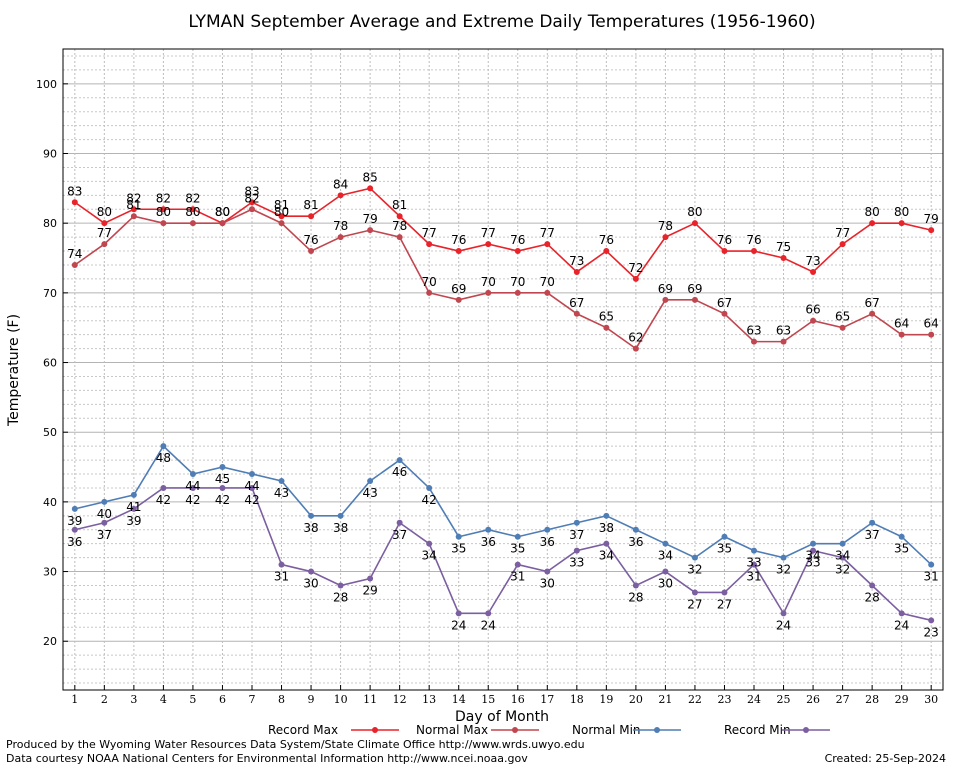 Image resolution: width=954 pixels, height=768 pixels. I want to click on data-label: 46, so click(399, 472).